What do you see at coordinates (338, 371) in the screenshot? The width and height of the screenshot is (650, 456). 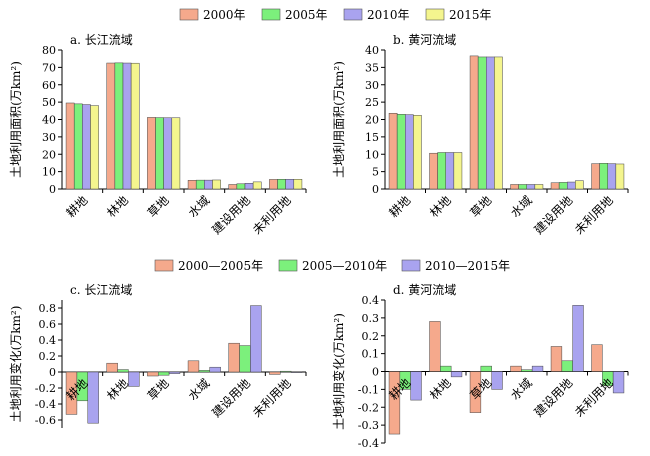 I see `y-axis-label: 土地利用变化(万km²)` at bounding box center [338, 371].